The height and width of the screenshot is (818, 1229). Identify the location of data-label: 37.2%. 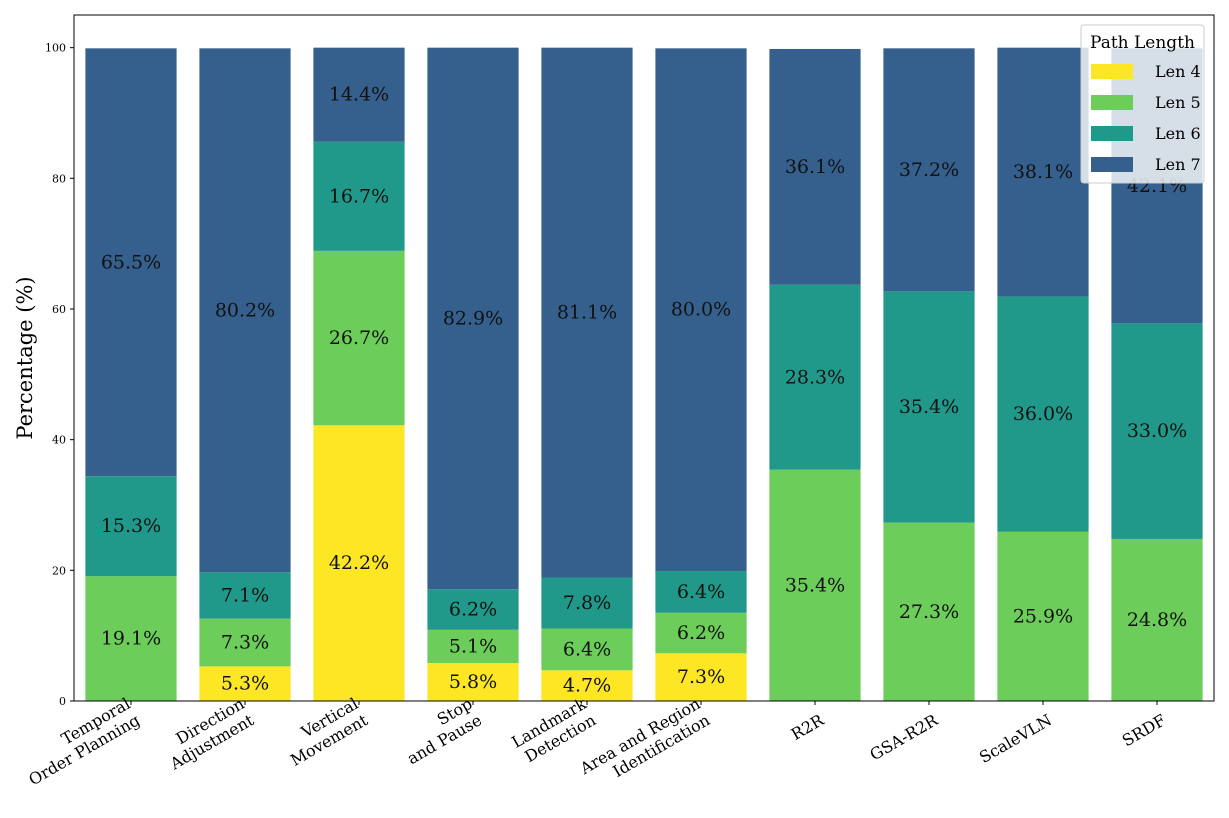
(929, 170).